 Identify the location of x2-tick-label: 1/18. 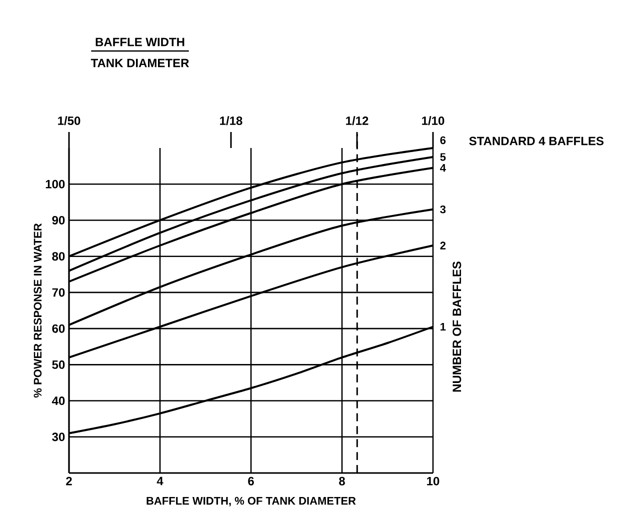
(231, 121).